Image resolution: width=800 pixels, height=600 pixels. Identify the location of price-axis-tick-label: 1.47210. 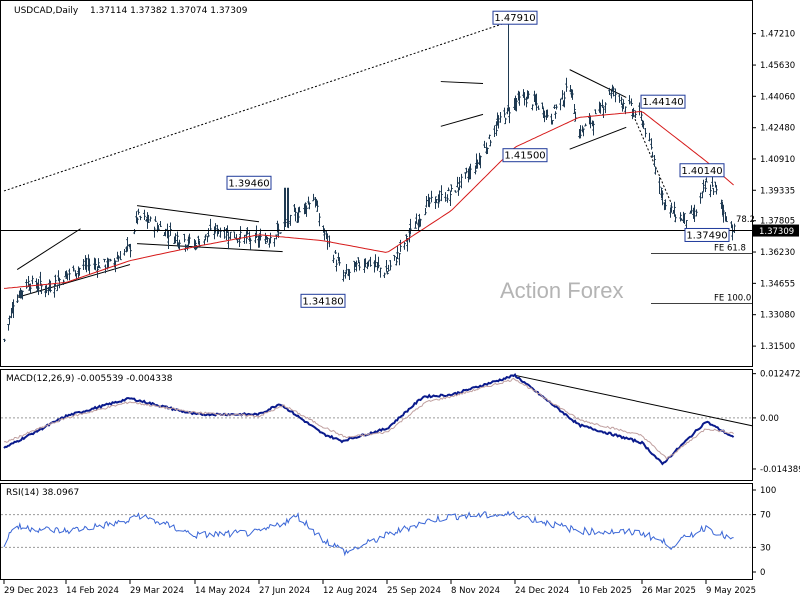
(777, 35).